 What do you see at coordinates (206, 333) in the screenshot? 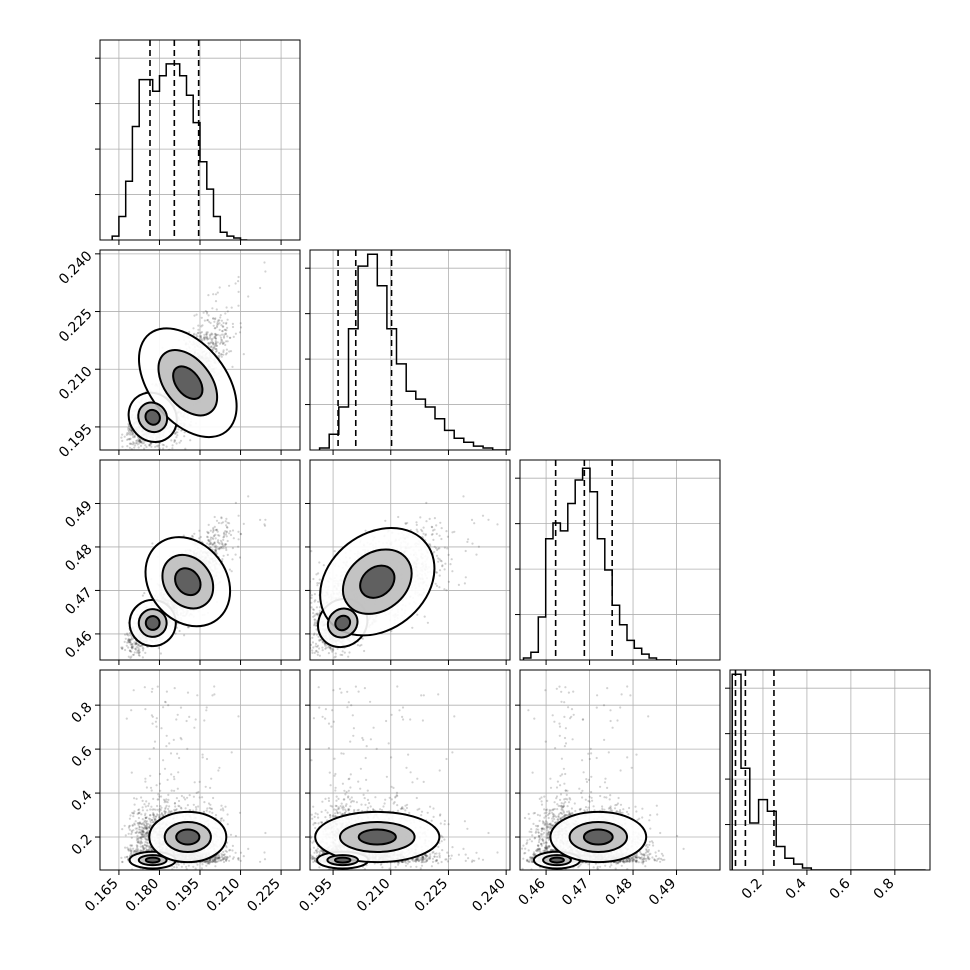
I see `scatter-point-1-0-2049` at bounding box center [206, 333].